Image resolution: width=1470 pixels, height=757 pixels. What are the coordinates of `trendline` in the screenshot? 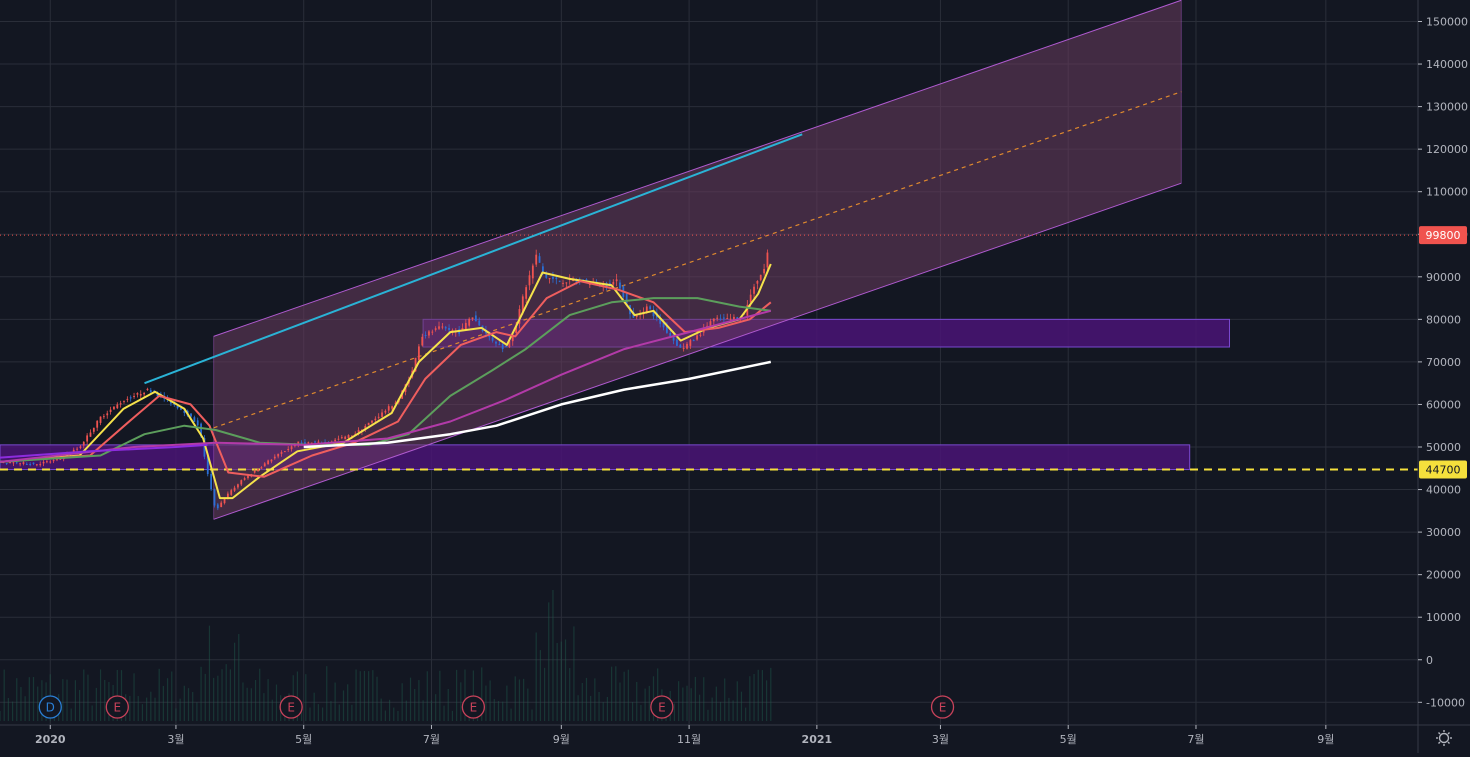 It's located at (473, 259).